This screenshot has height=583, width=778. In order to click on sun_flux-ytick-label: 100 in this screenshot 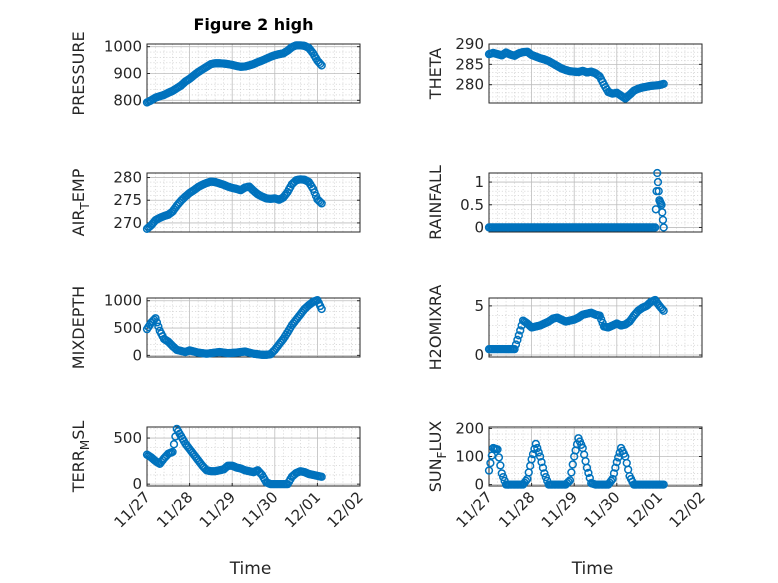, I will do `click(469, 457)`.